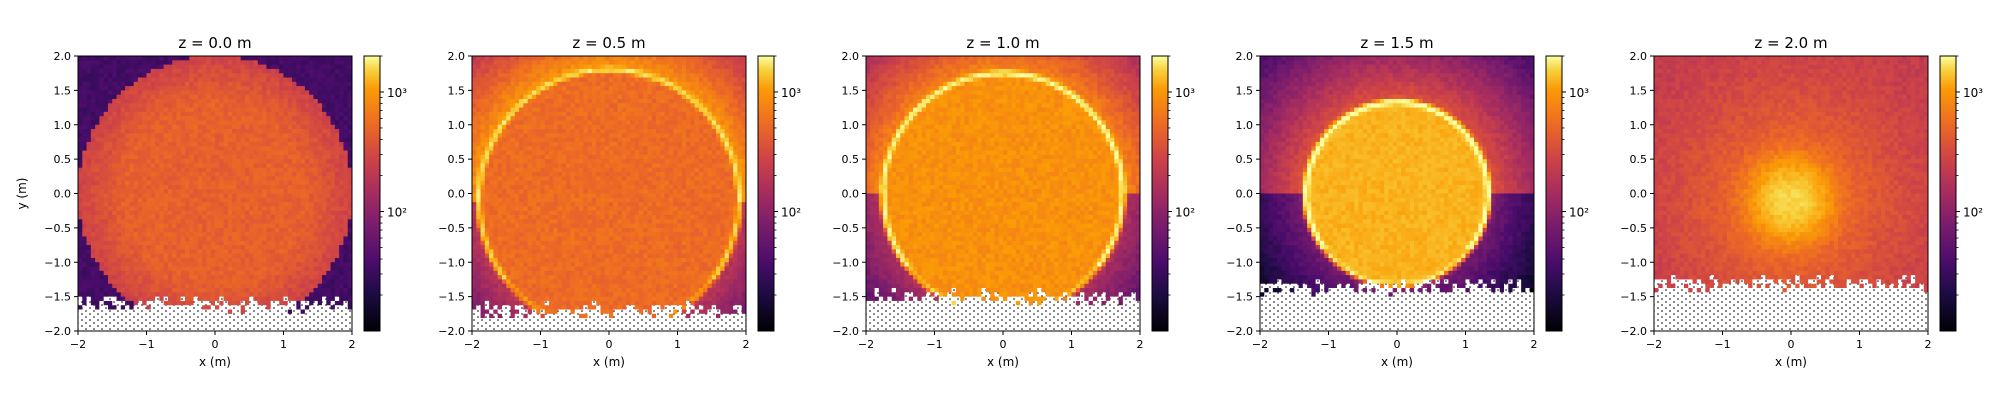  Describe the element at coordinates (63, 56) in the screenshot. I see `y-tick-label: 2.0` at that location.